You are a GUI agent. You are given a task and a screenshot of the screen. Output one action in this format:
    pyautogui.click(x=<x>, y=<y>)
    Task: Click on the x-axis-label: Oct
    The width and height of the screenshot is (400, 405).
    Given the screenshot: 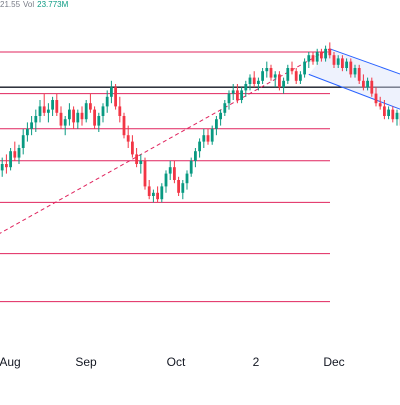 What is the action you would take?
    pyautogui.click(x=176, y=362)
    